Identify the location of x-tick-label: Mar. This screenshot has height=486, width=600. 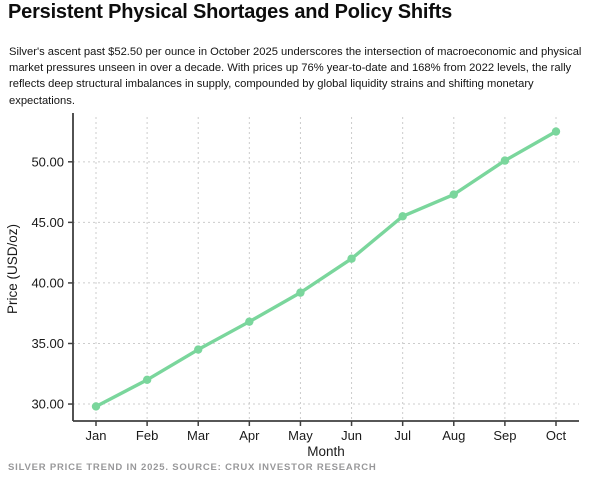
(198, 435).